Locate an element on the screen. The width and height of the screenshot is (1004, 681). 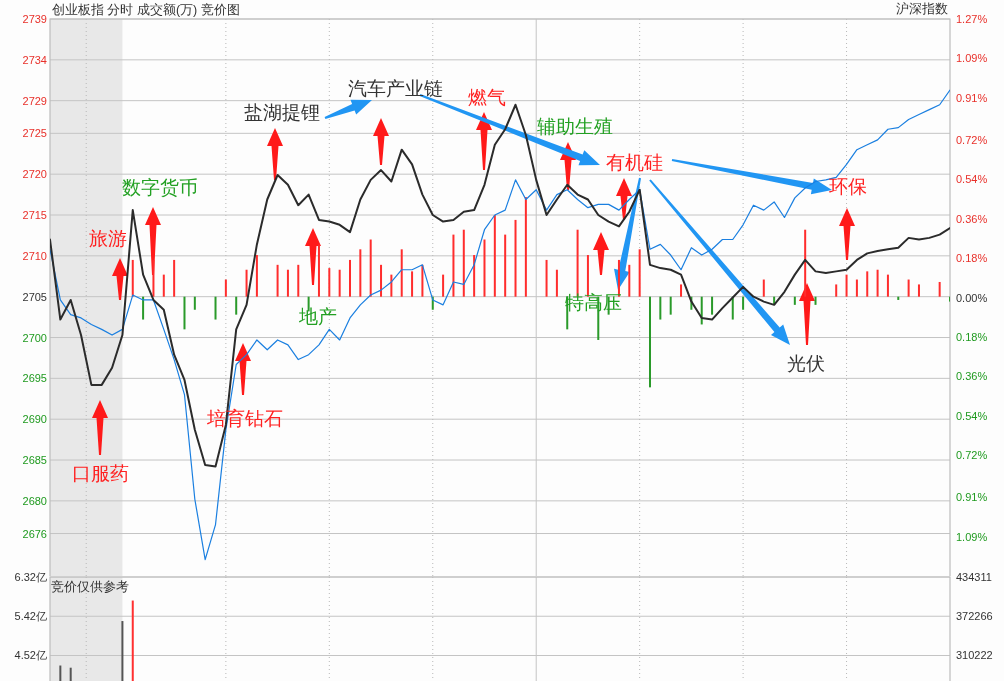
annotation: 数字货币 is located at coordinates (160, 187).